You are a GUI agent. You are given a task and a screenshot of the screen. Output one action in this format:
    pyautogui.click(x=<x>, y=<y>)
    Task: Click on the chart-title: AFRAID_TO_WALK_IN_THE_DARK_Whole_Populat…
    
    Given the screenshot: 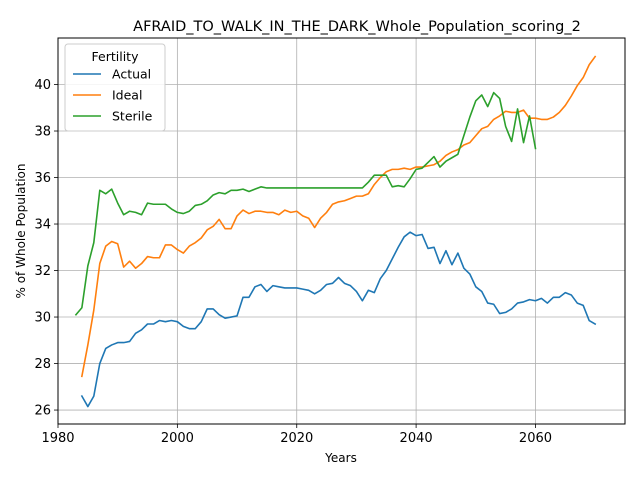 What is the action you would take?
    pyautogui.click(x=357, y=27)
    